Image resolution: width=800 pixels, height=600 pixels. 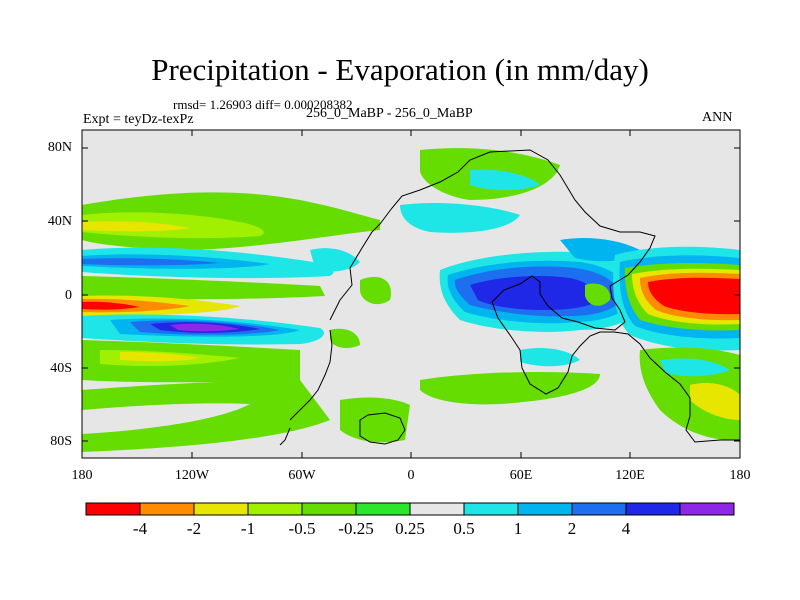 What do you see at coordinates (572, 528) in the screenshot?
I see `colorbar-label: 2` at bounding box center [572, 528].